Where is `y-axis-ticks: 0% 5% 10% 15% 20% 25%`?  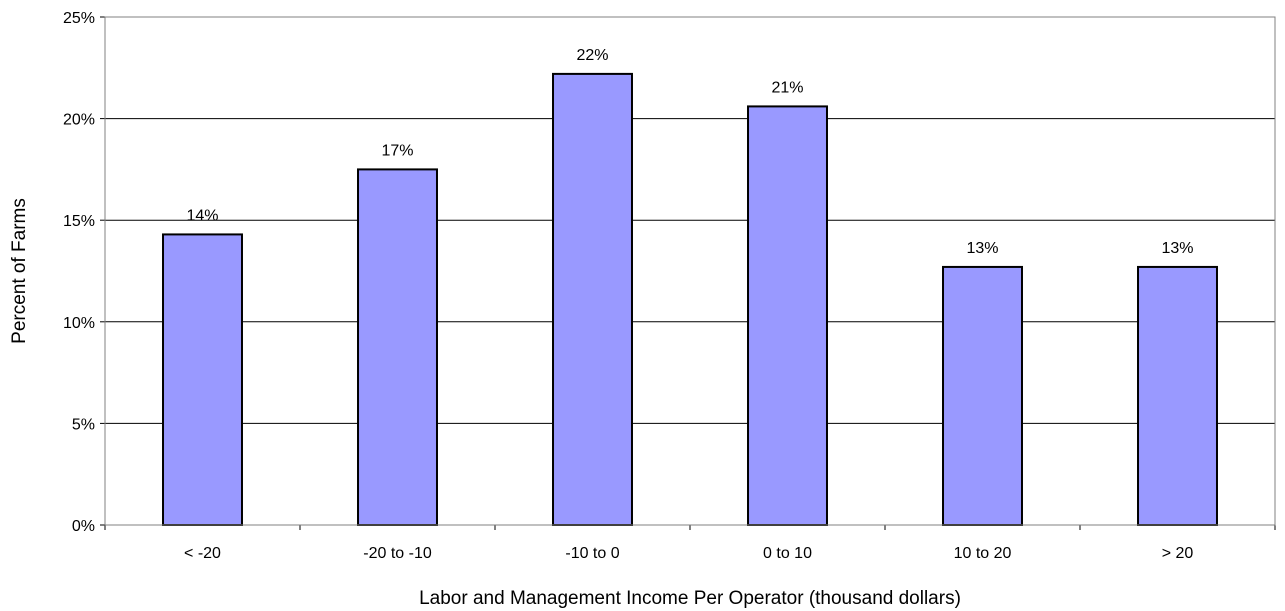
y-axis-ticks: 0% 5% 10% 15% 20% 25% is located at coordinates (84, 272).